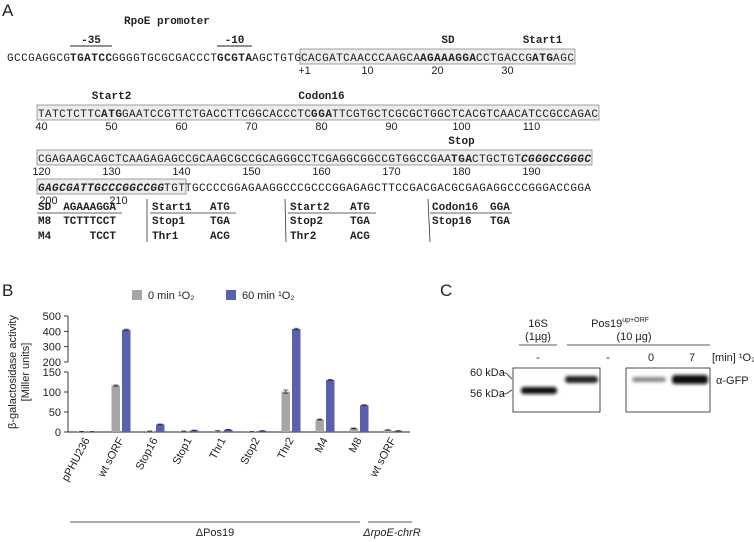  Describe the element at coordinates (137, 295) in the screenshot. I see `legend-swatch` at that location.